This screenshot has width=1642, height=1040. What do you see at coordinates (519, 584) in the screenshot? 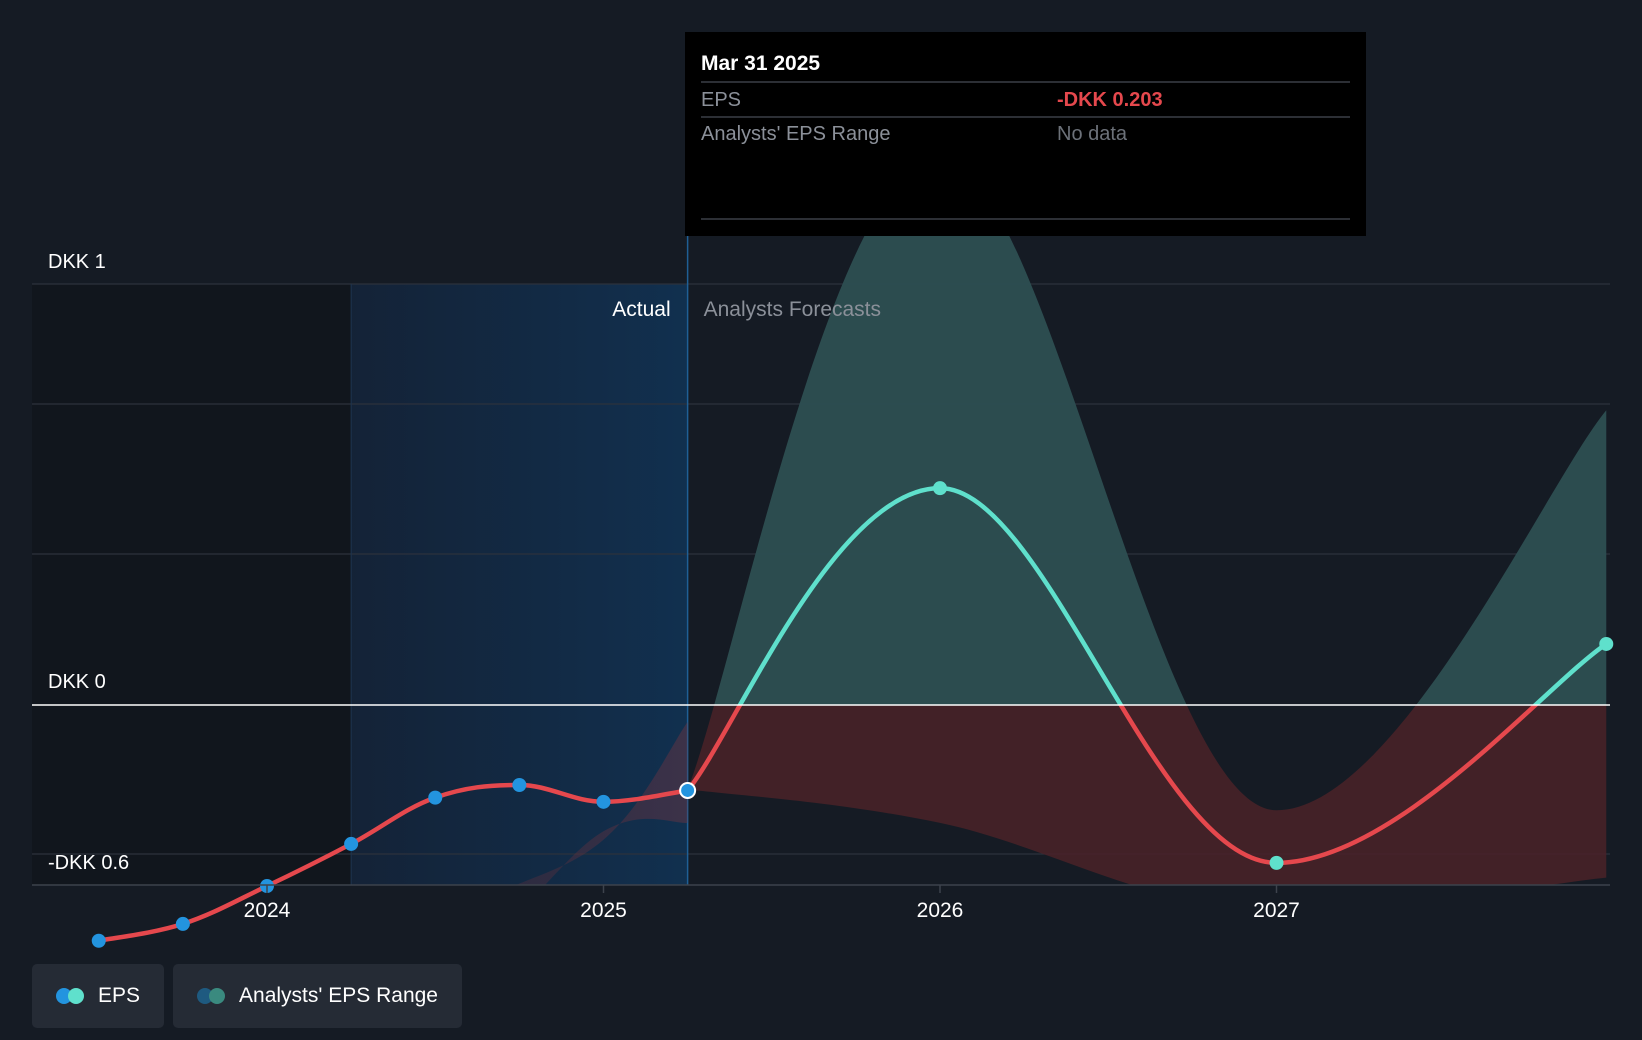
I see `actual-highlight-band` at bounding box center [519, 584].